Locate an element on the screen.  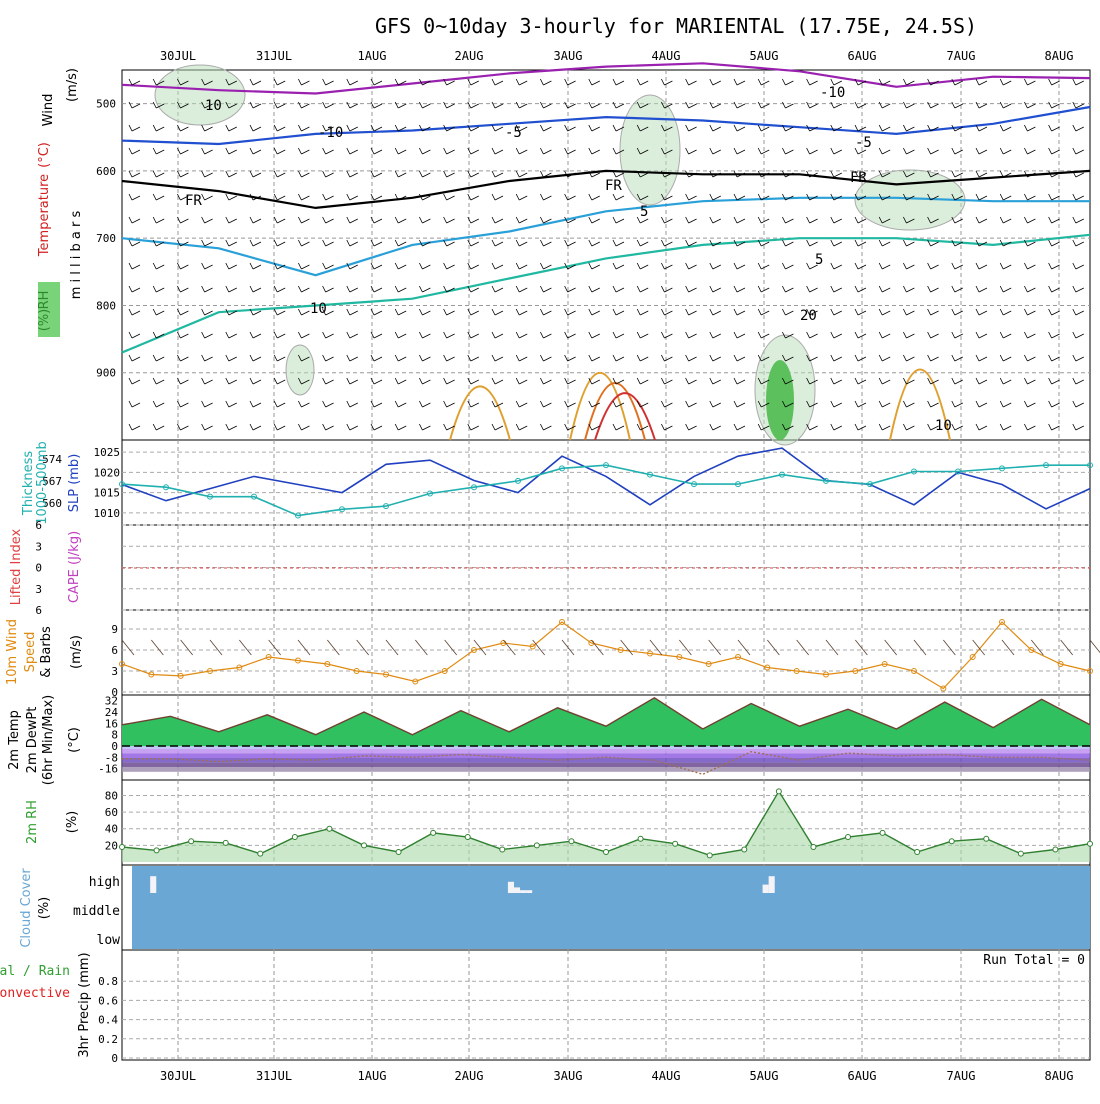
ylabel-cape: CAPE (J/kg) is located at coordinates (74, 567).